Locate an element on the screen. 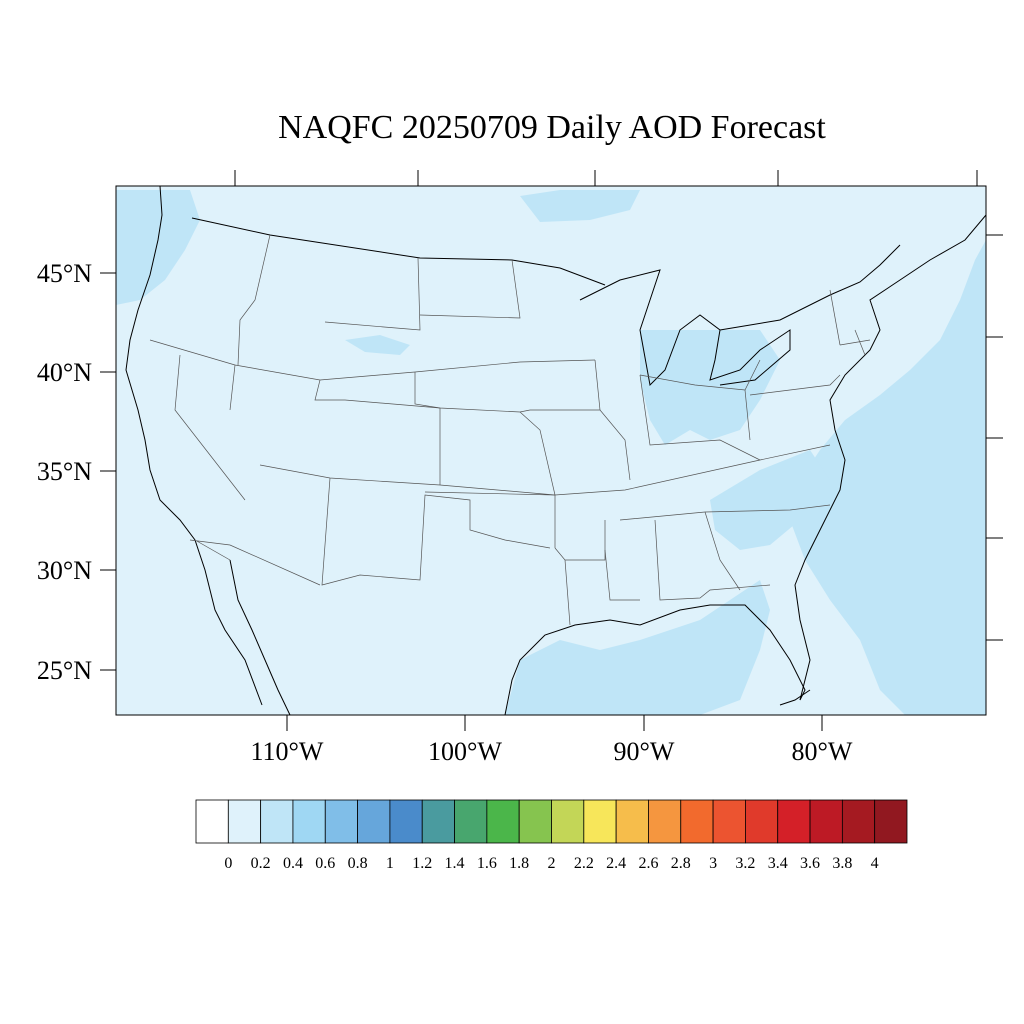 Image resolution: width=1024 pixels, height=1024 pixels. great-lakes is located at coordinates (685, 328).